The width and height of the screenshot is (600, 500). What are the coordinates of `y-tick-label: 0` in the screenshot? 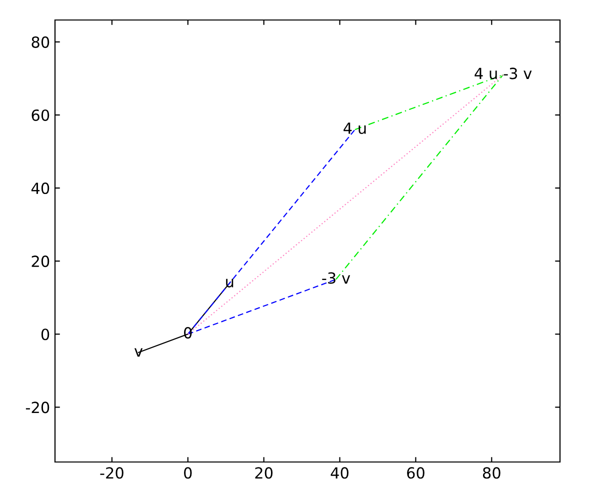 It's located at (45, 334).